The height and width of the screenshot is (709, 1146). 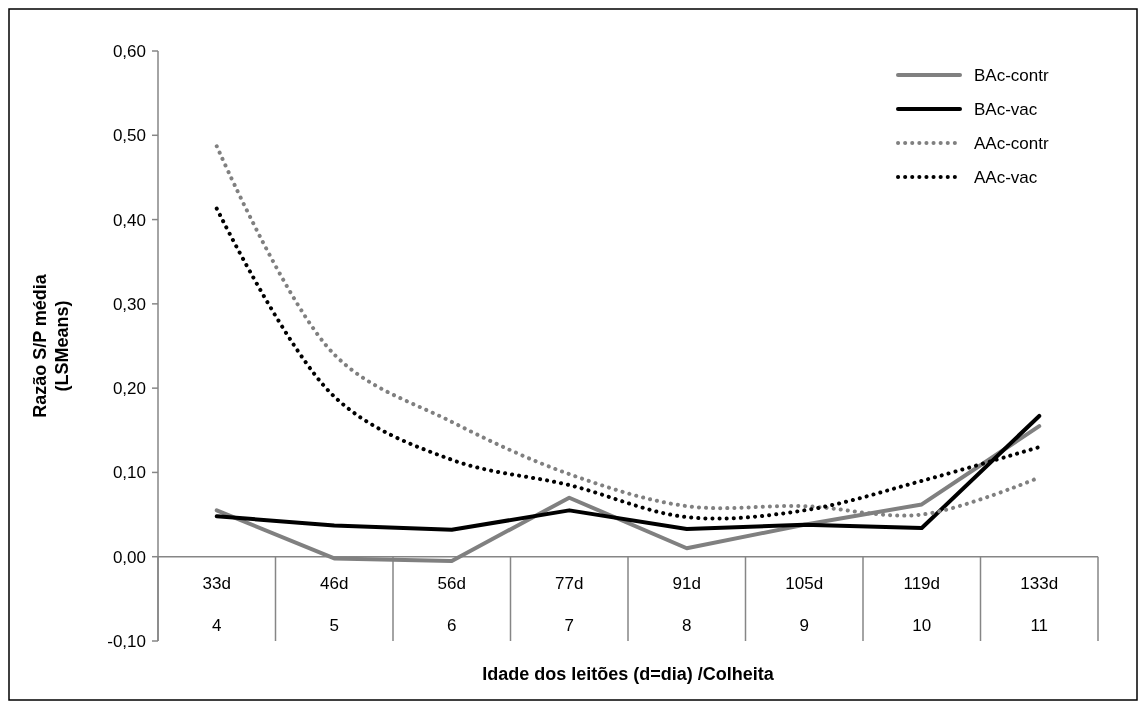 I want to click on legend-label: BAc-vac, so click(x=1006, y=109).